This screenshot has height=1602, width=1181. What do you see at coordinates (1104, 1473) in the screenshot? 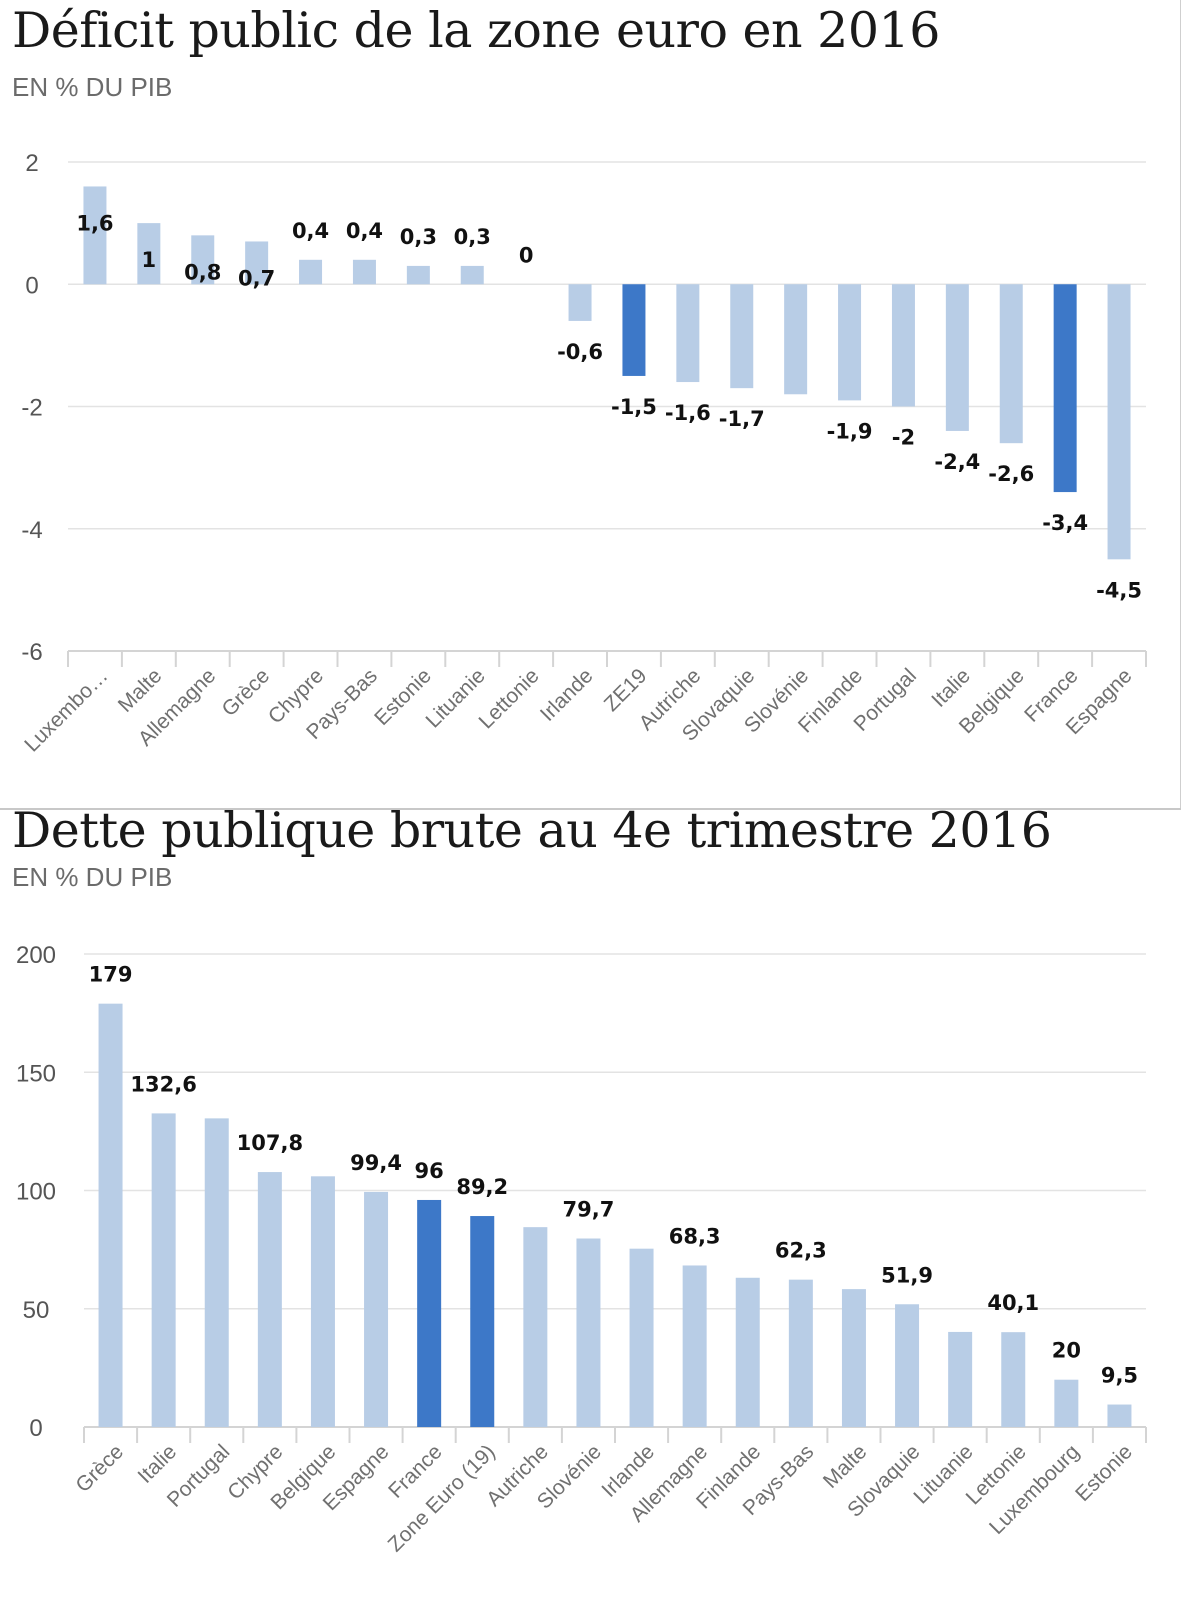
I see `x-tick-label: Estonie` at bounding box center [1104, 1473].